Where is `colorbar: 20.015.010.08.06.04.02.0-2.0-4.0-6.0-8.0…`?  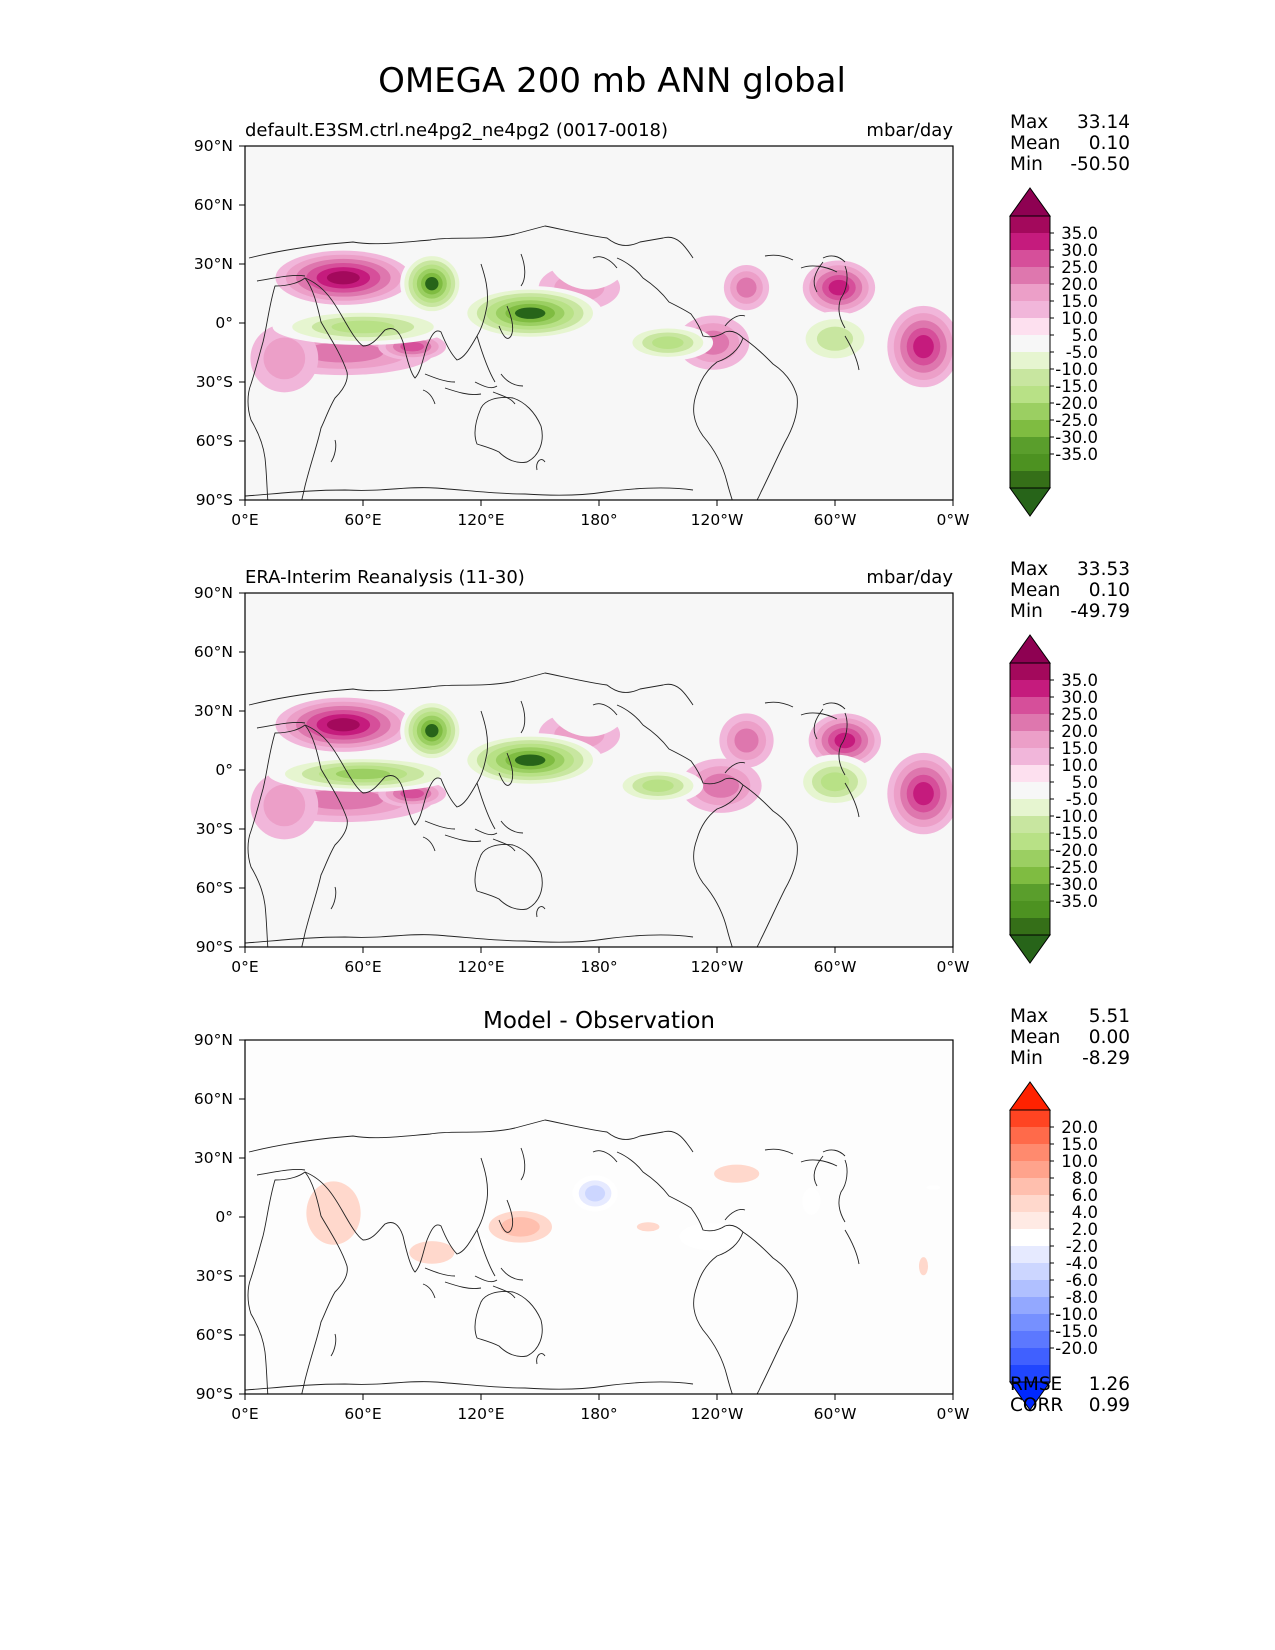
colorbar: 20.015.010.08.06.04.02.0-2.0-4.0-6.0-8.0… is located at coordinates (1053, 1246).